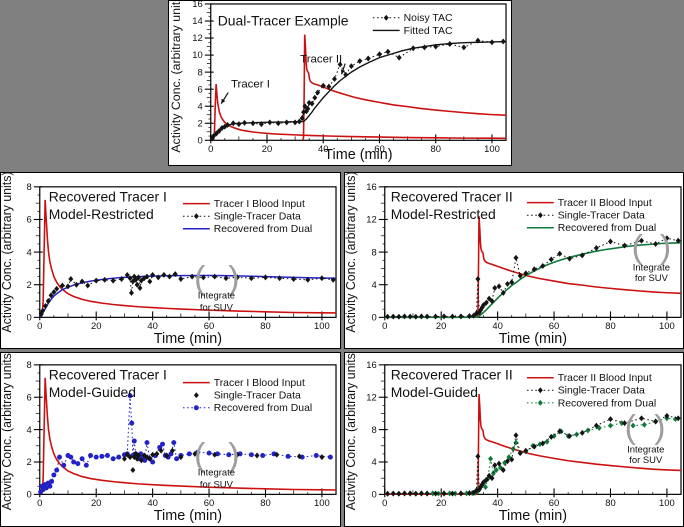 Image resolution: width=684 pixels, height=527 pixels. What do you see at coordinates (321, 59) in the screenshot?
I see `svg-text: Tracer II` at bounding box center [321, 59].